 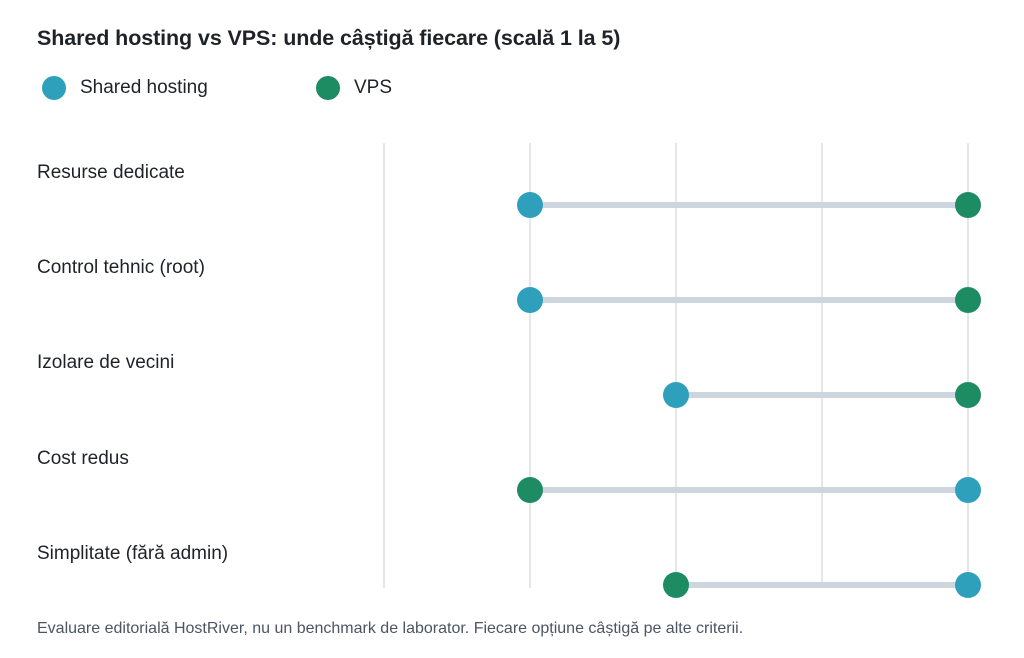 I want to click on legend-swatch-shared, so click(x=54, y=88).